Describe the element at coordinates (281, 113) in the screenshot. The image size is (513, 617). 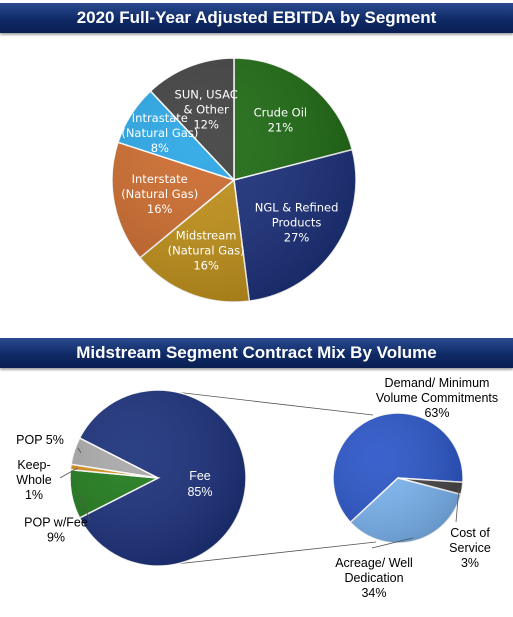
I see `ebitda-slice-crude-oil-label: Crude Oil` at that location.